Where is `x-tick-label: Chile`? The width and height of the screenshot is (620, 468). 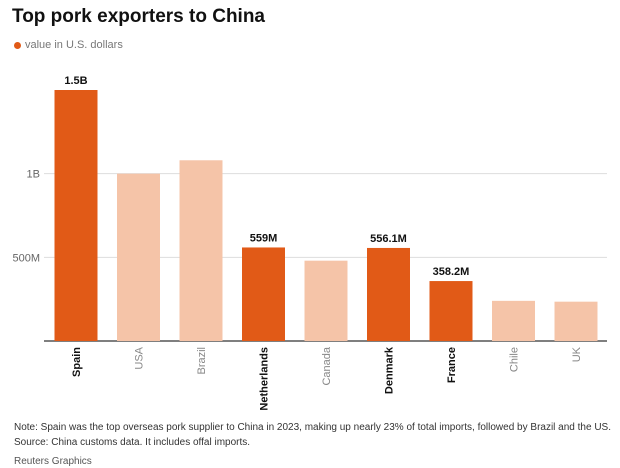 x-tick-label: Chile is located at coordinates (515, 359).